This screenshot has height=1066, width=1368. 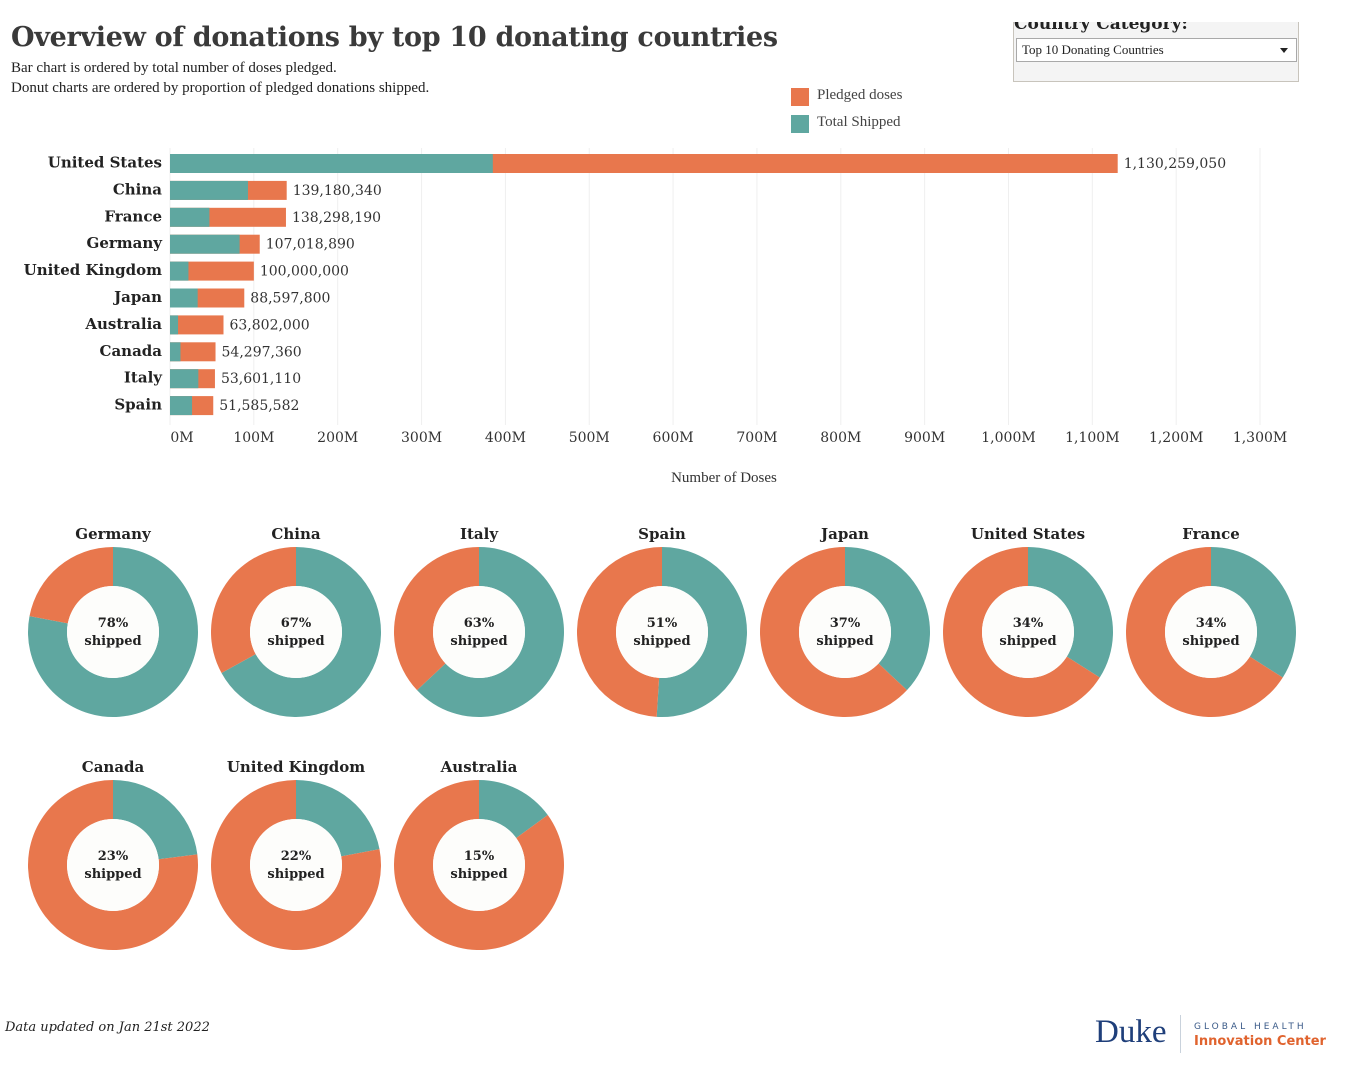 I want to click on donut-chart: Italy 63% shipped, so click(x=478, y=621).